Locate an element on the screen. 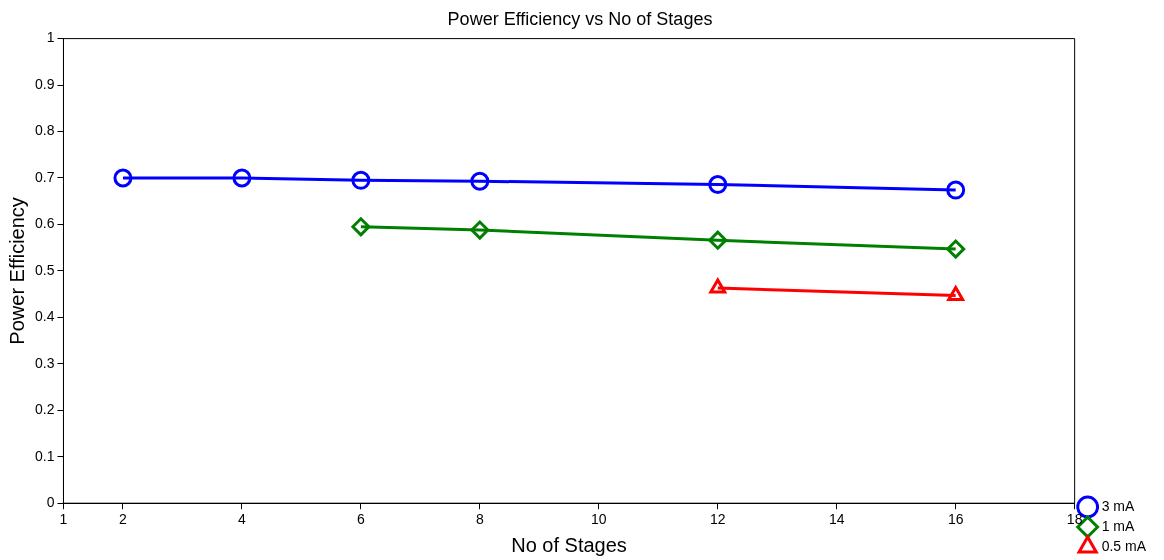 Image resolution: width=1164 pixels, height=560 pixels. x-tick-label: 2 is located at coordinates (123, 519).